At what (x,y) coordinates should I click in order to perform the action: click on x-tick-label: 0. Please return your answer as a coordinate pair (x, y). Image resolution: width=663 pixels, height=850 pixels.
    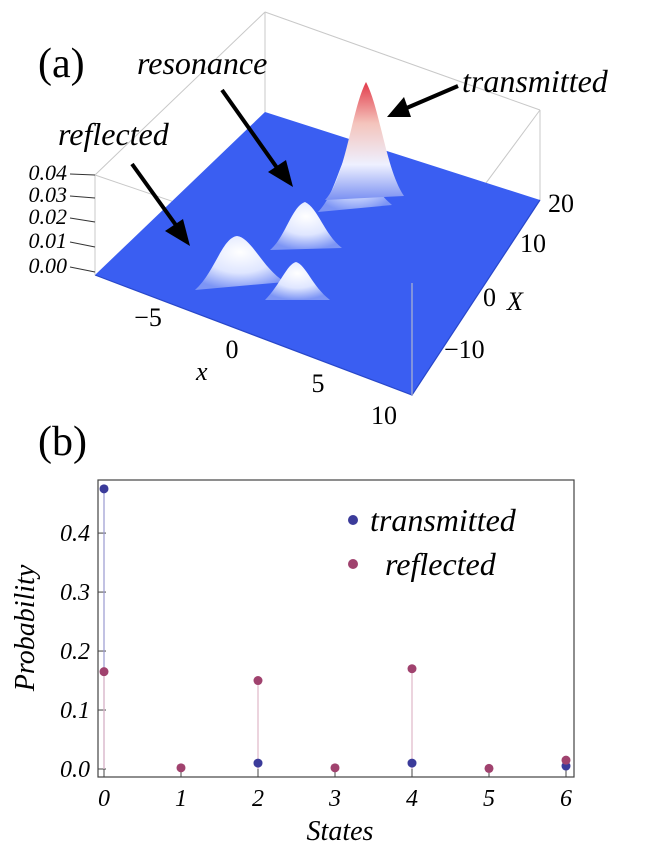
    Looking at the image, I should click on (104, 799).